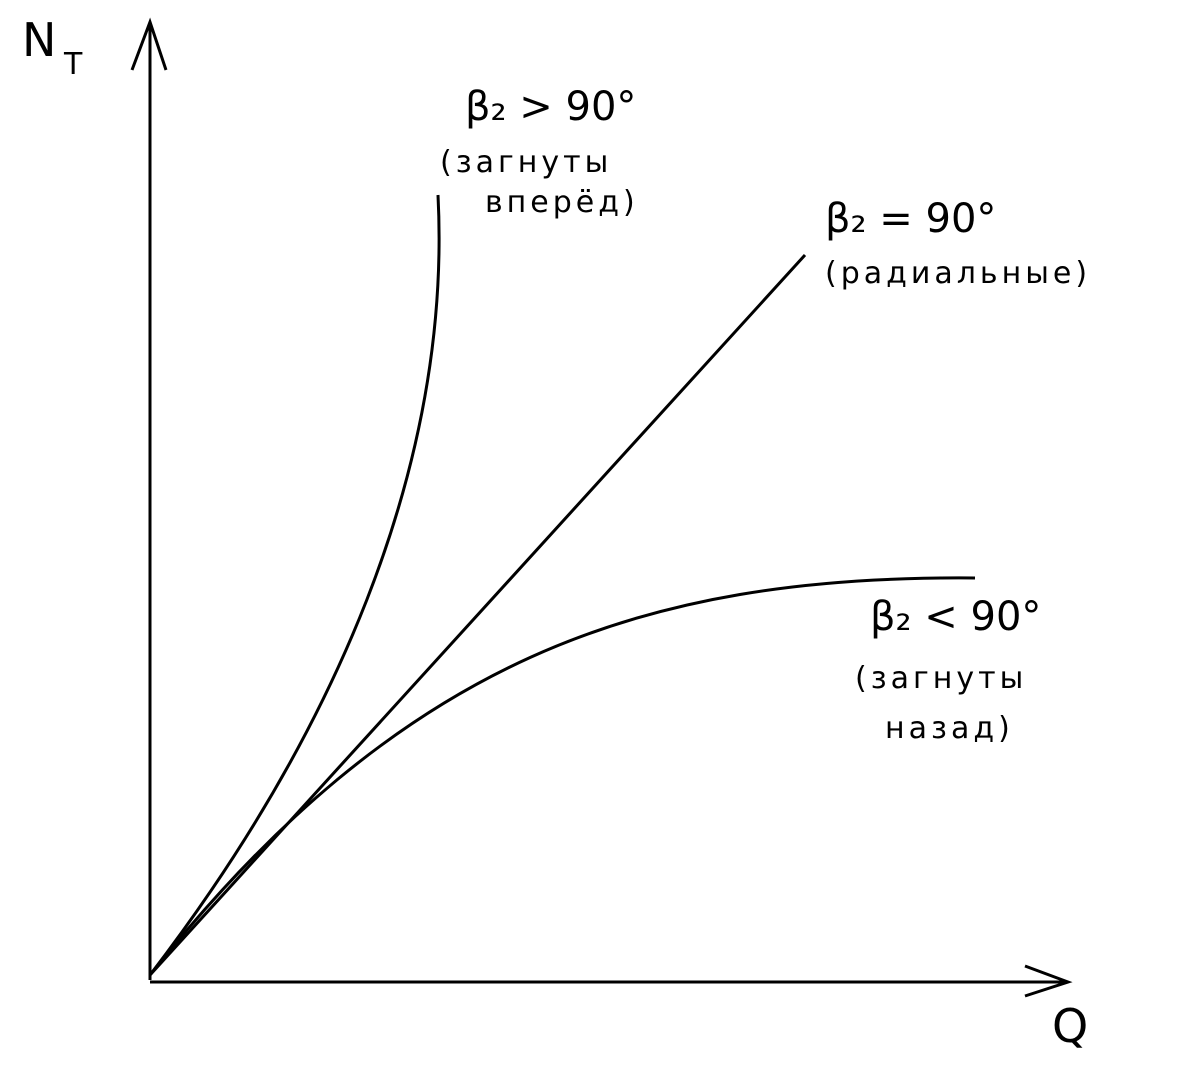 The width and height of the screenshot is (1183, 1076). What do you see at coordinates (73, 64) in the screenshot?
I see `y-axis-label-sub: T` at bounding box center [73, 64].